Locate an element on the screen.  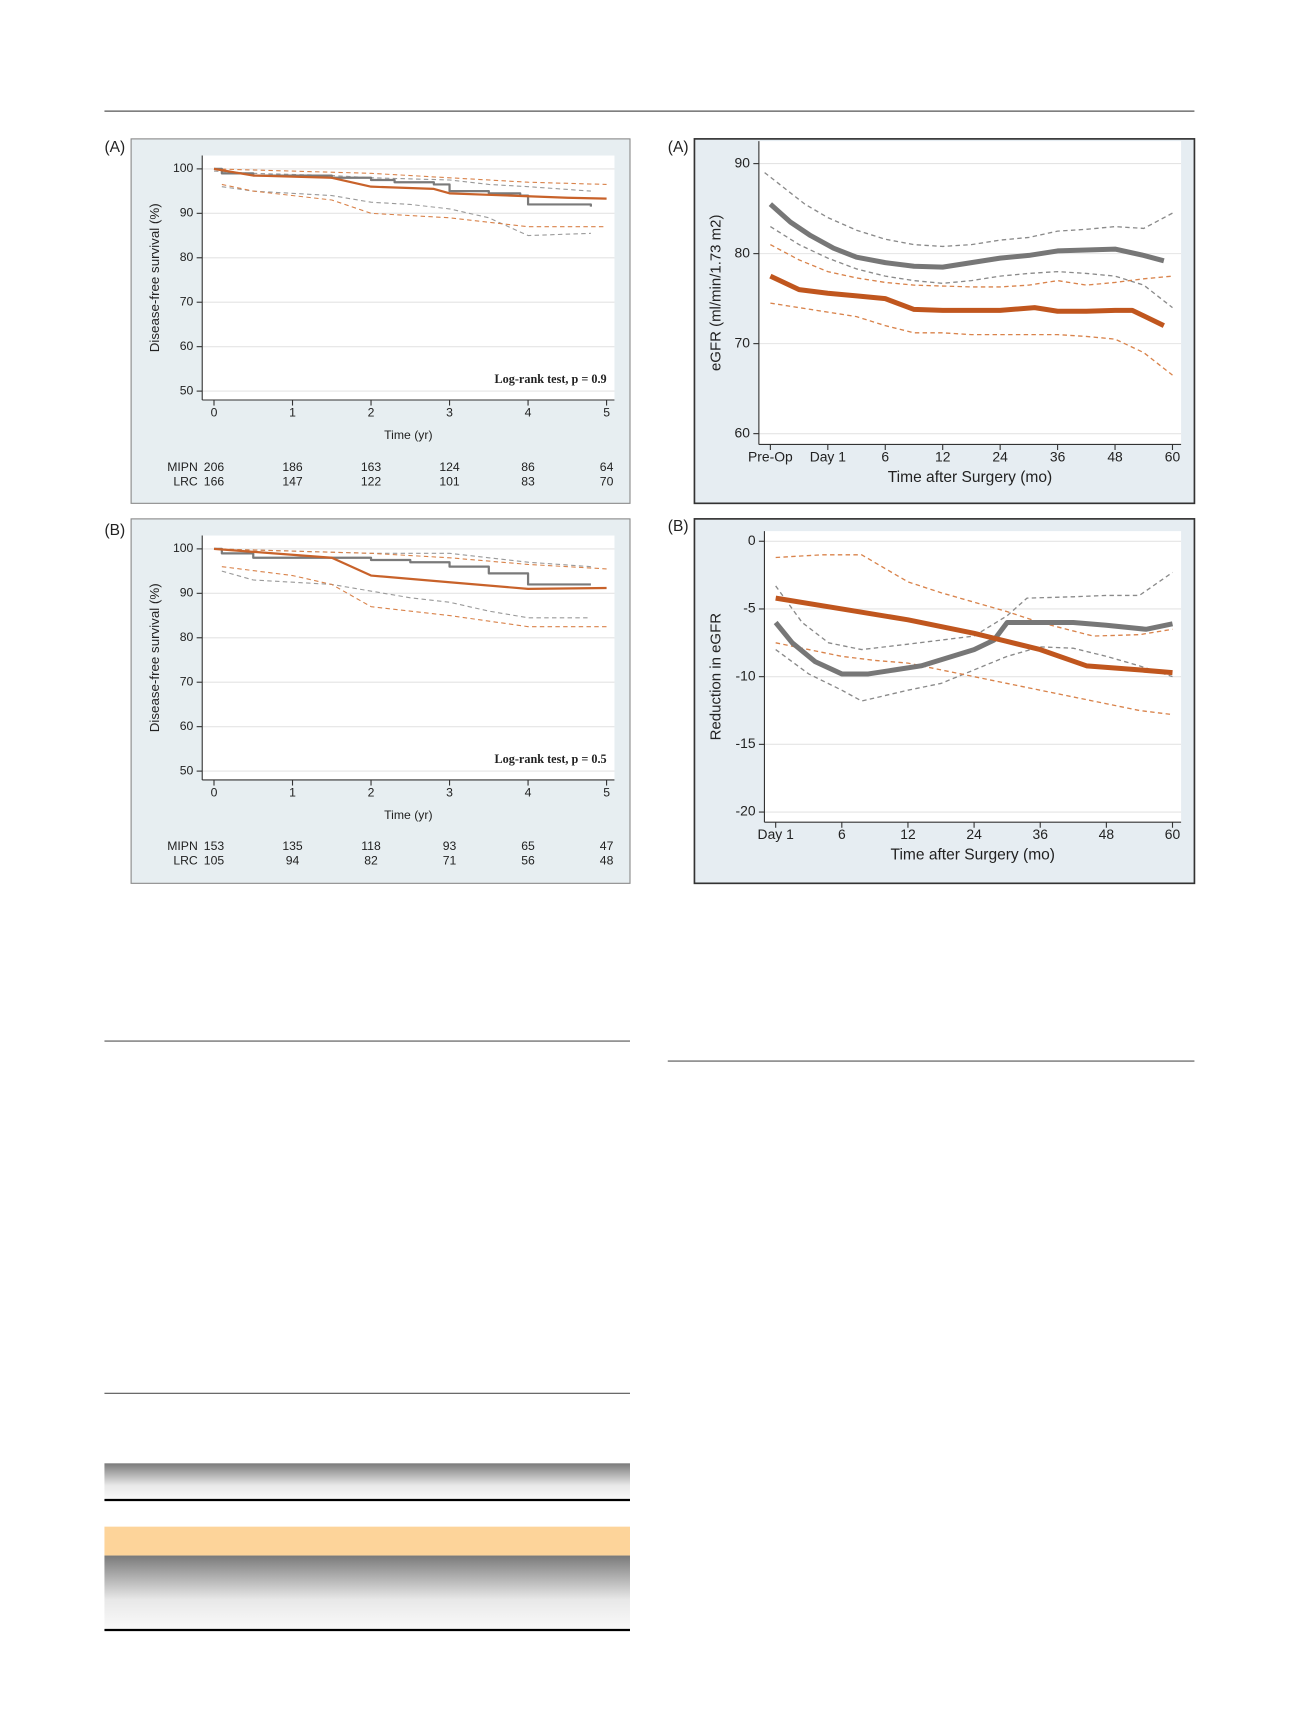
risk-count: 86 is located at coordinates (528, 467).